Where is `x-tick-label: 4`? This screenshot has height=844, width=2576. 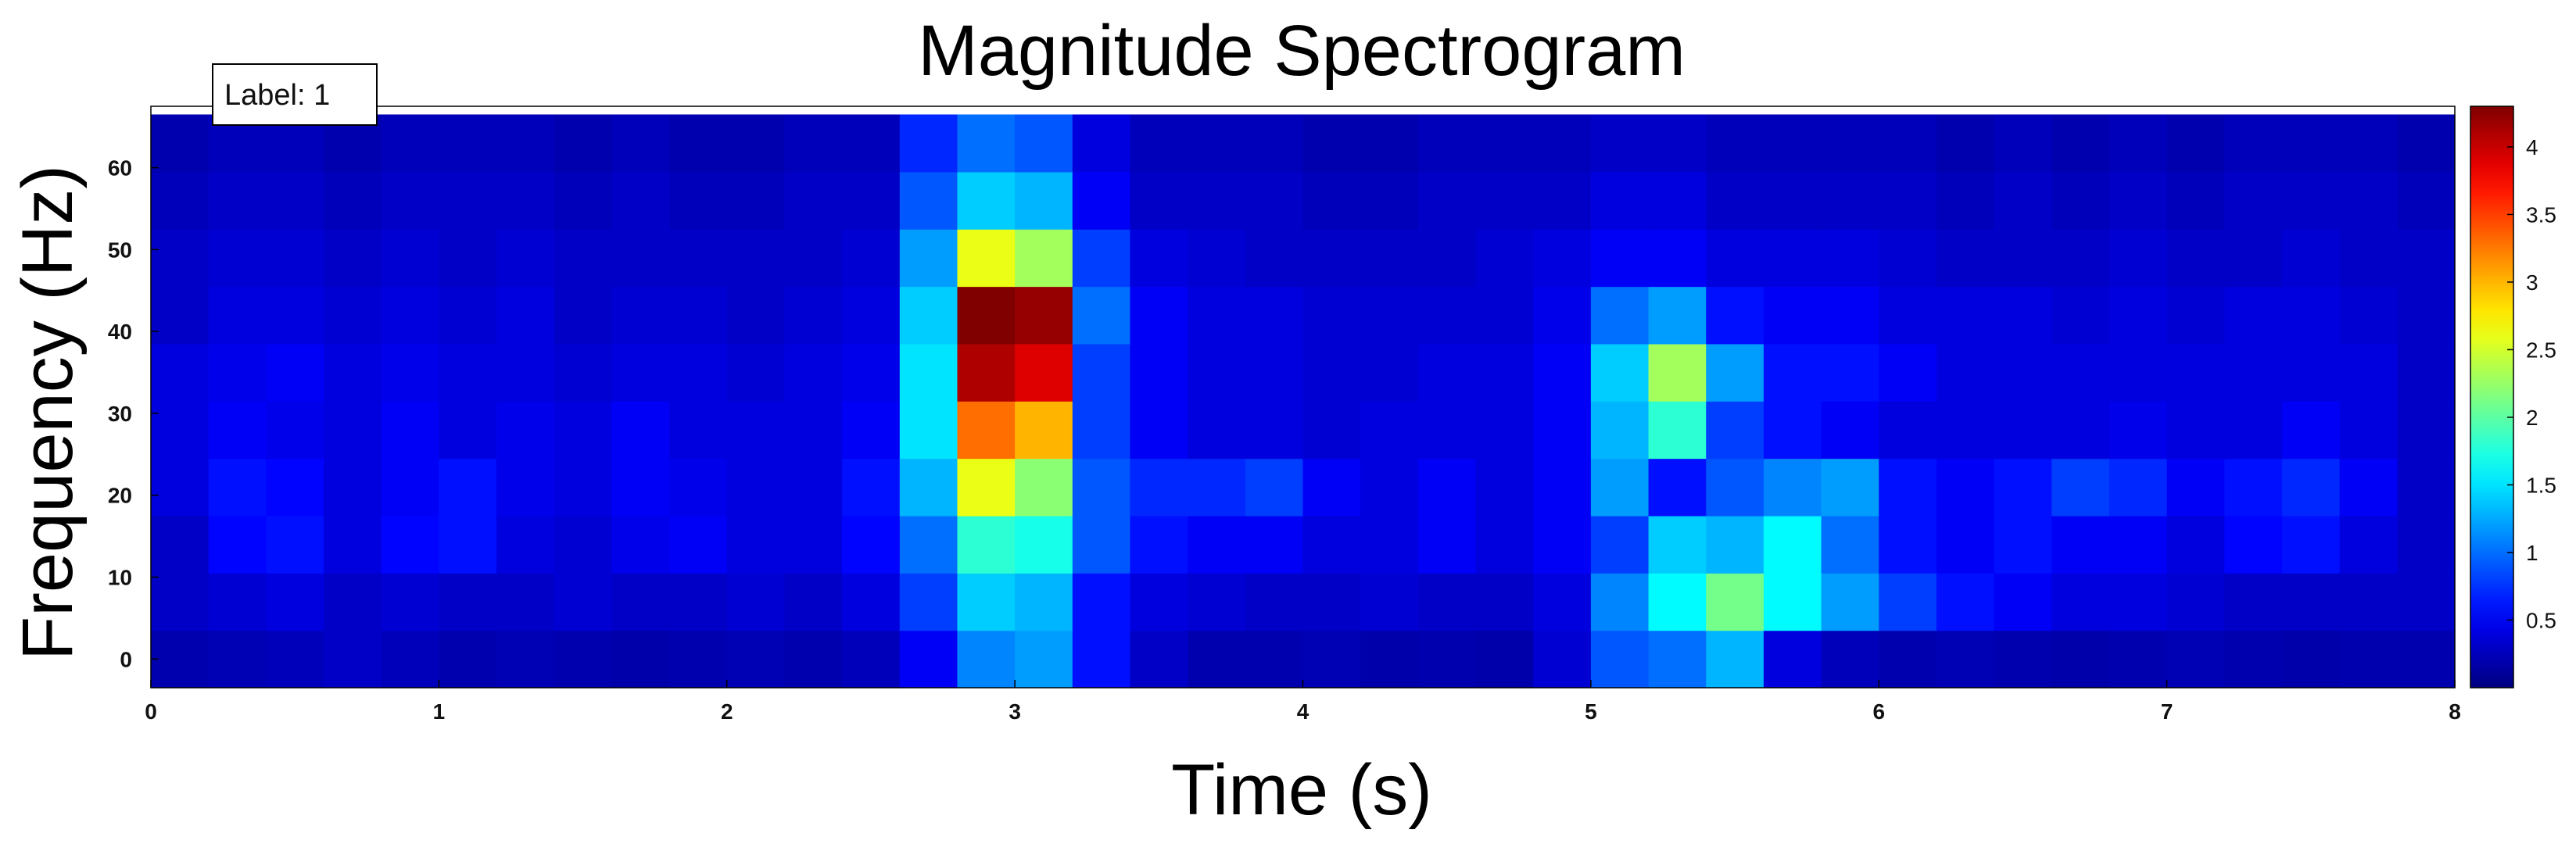 x-tick-label: 4 is located at coordinates (1303, 711).